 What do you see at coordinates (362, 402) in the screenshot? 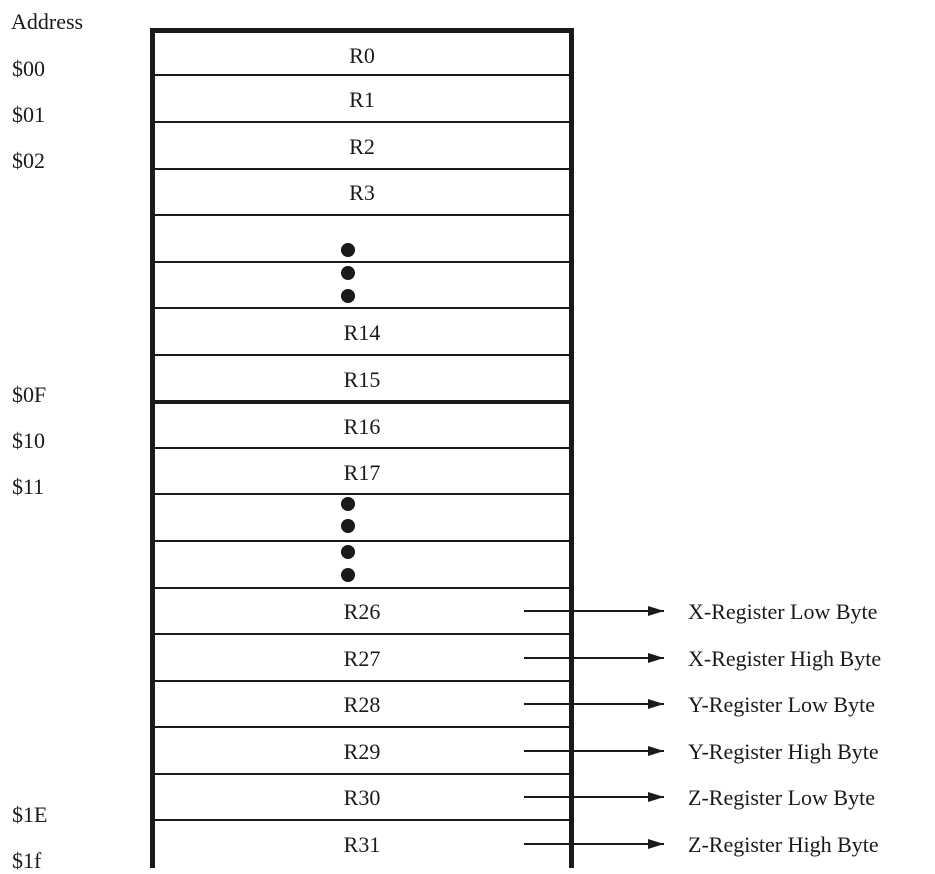
I see `bank-divider` at bounding box center [362, 402].